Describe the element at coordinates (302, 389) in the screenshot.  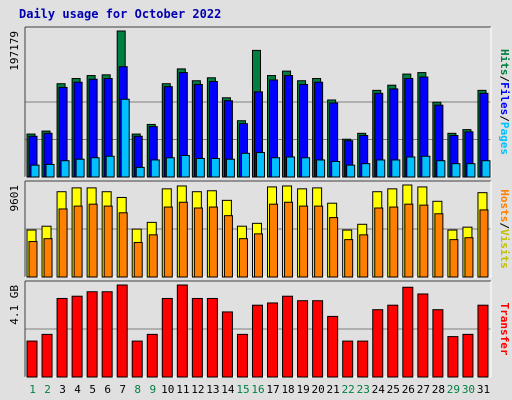
I see `day-label-19: 19` at that location.